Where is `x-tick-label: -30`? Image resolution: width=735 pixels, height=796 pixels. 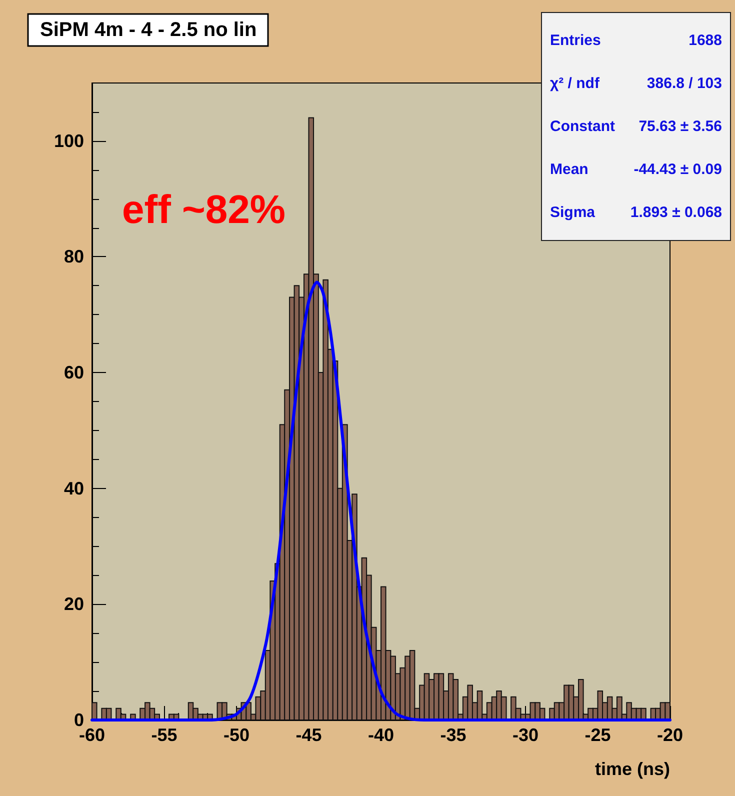 x-tick-label: -30 is located at coordinates (525, 735).